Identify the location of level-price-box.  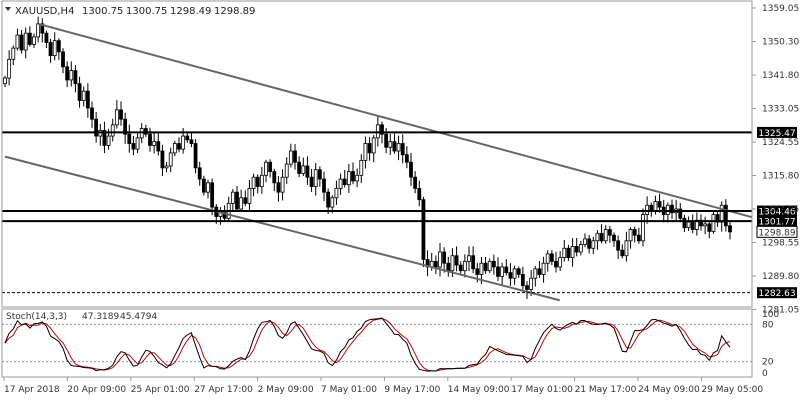
(777, 211).